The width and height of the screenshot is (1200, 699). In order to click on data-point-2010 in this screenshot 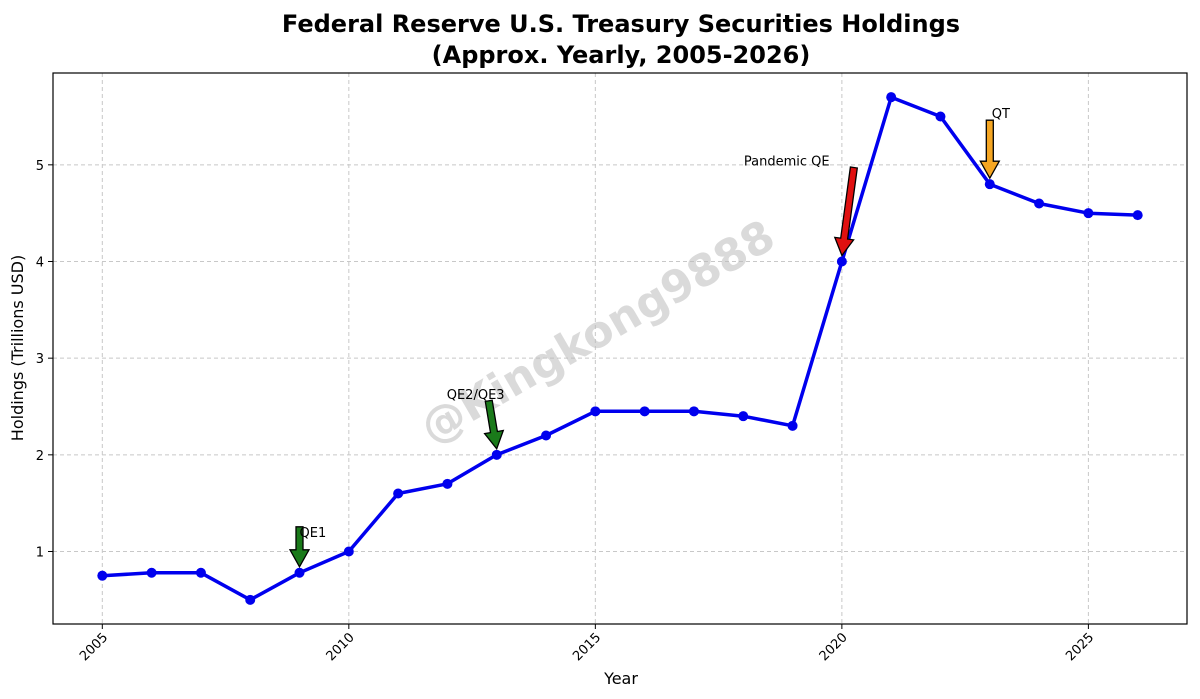, I will do `click(348, 551)`.